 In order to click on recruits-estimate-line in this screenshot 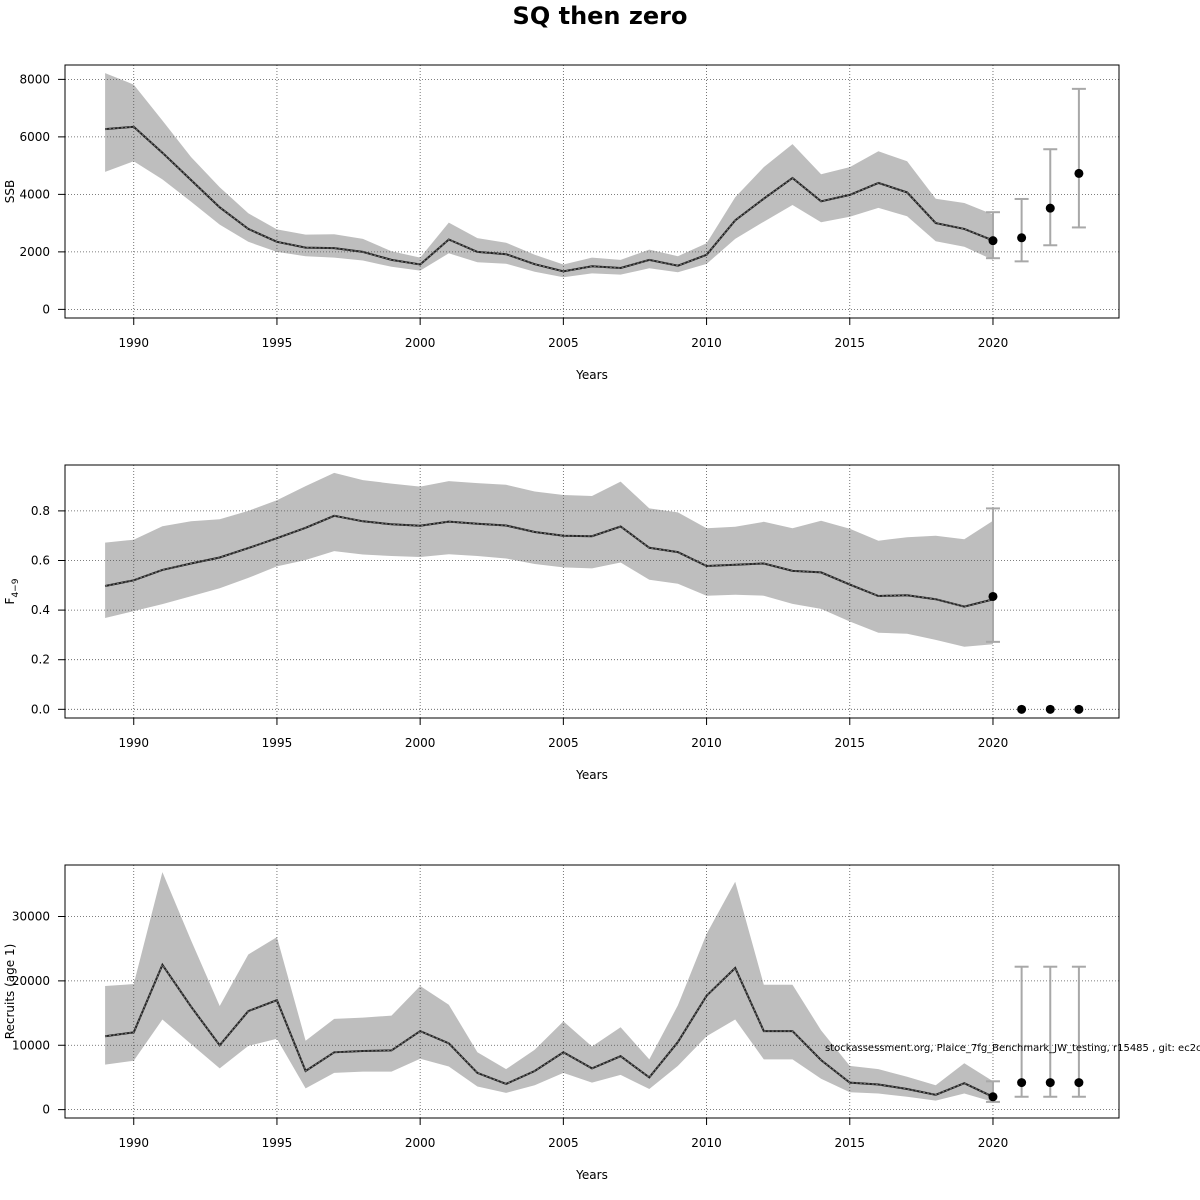, I will do `click(549, 1030)`.